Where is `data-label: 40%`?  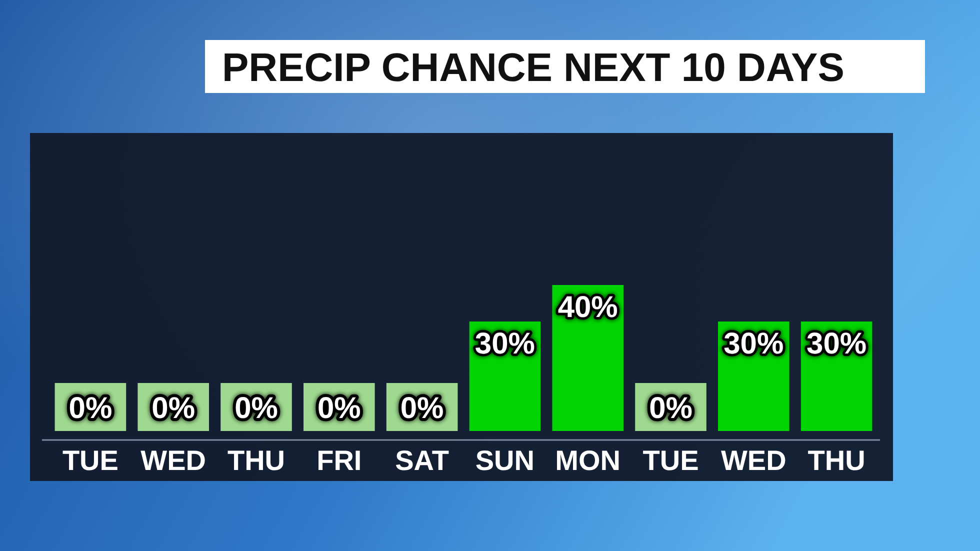 data-label: 40% is located at coordinates (588, 307).